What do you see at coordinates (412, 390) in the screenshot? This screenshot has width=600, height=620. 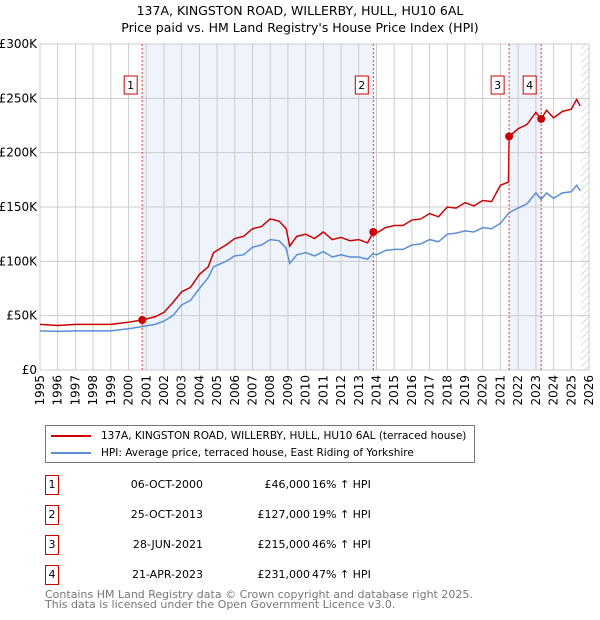 I see `x-tick-label: 2016` at bounding box center [412, 390].